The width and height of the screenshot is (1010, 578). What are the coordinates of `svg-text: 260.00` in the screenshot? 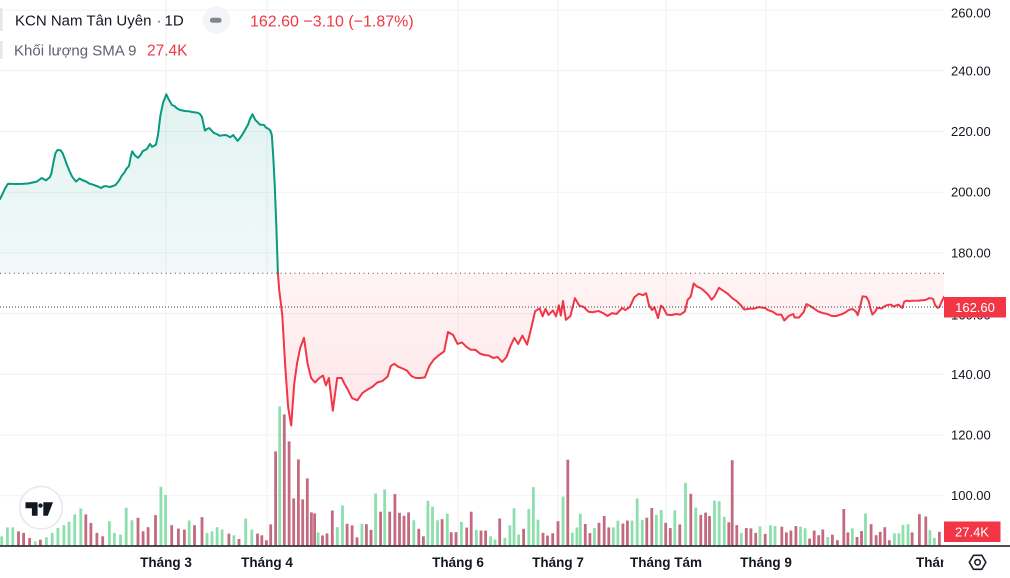 It's located at (971, 13).